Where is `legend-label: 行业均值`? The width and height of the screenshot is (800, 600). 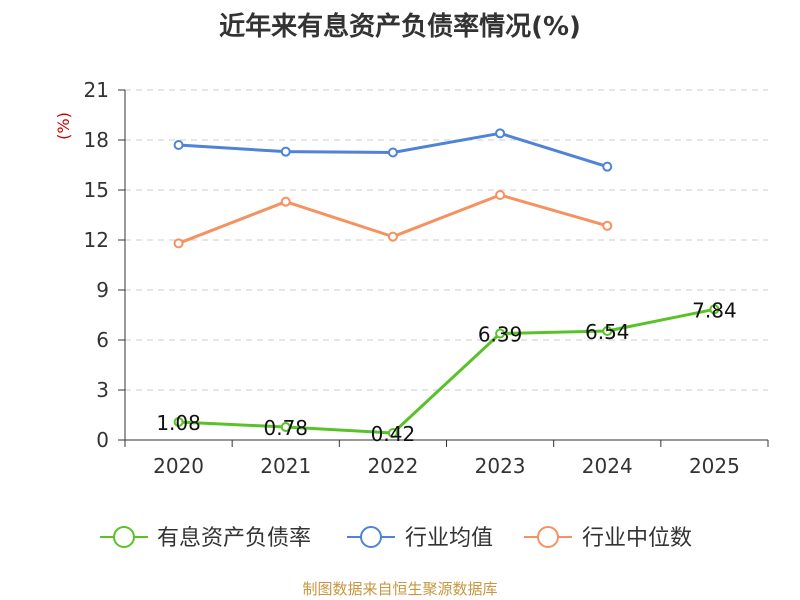
legend-label: 行业均值 is located at coordinates (449, 538).